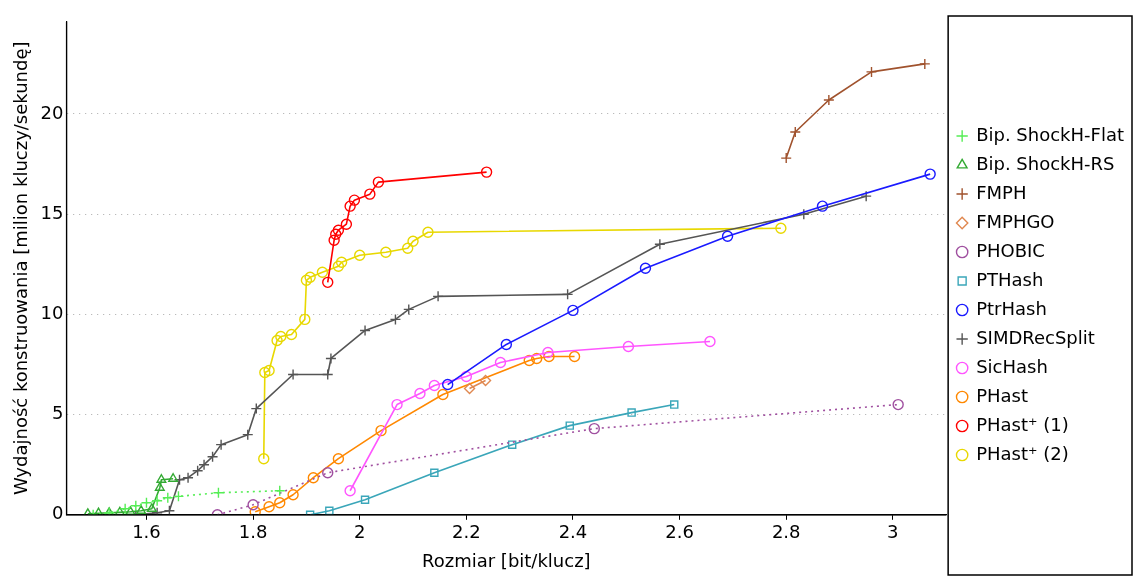  Describe the element at coordinates (1050, 134) in the screenshot. I see `legend-label: Bip. ShockH-Flat` at that location.